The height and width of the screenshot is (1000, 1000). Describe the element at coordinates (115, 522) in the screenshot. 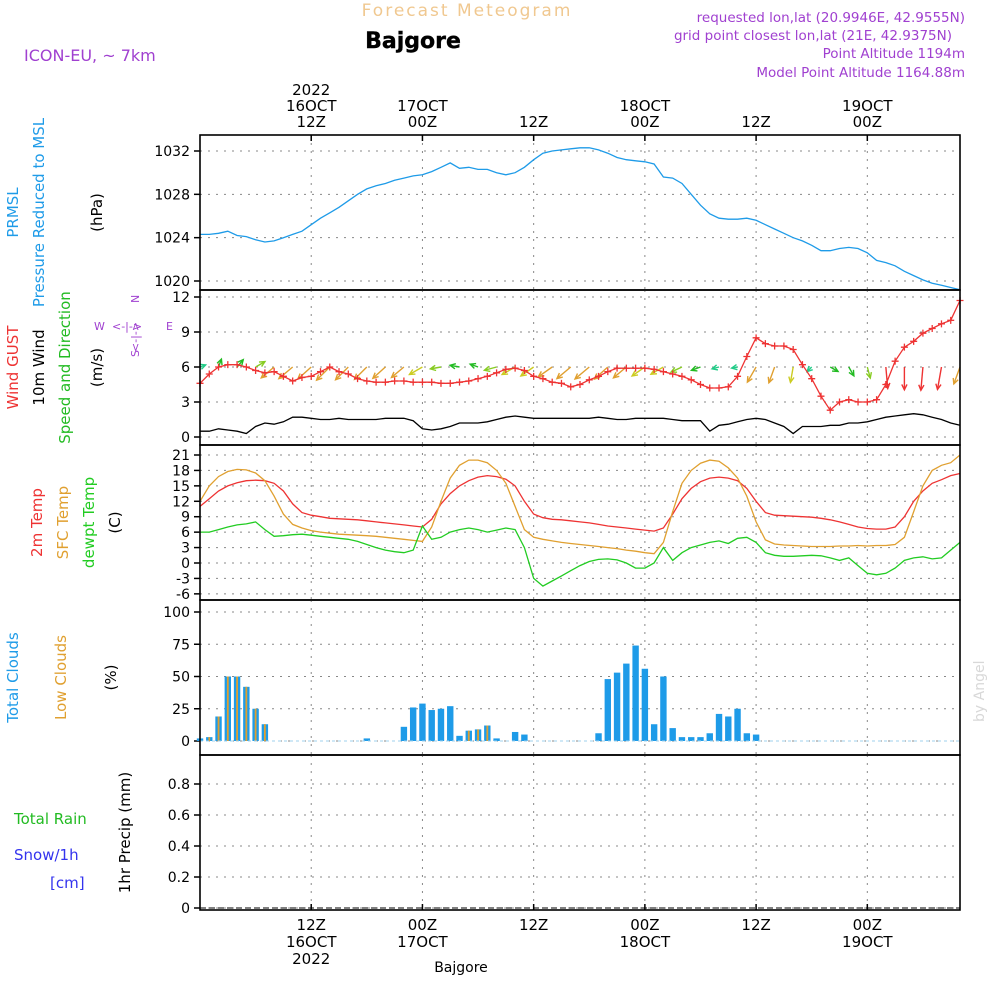

I see `y-axis-label: (C)` at that location.